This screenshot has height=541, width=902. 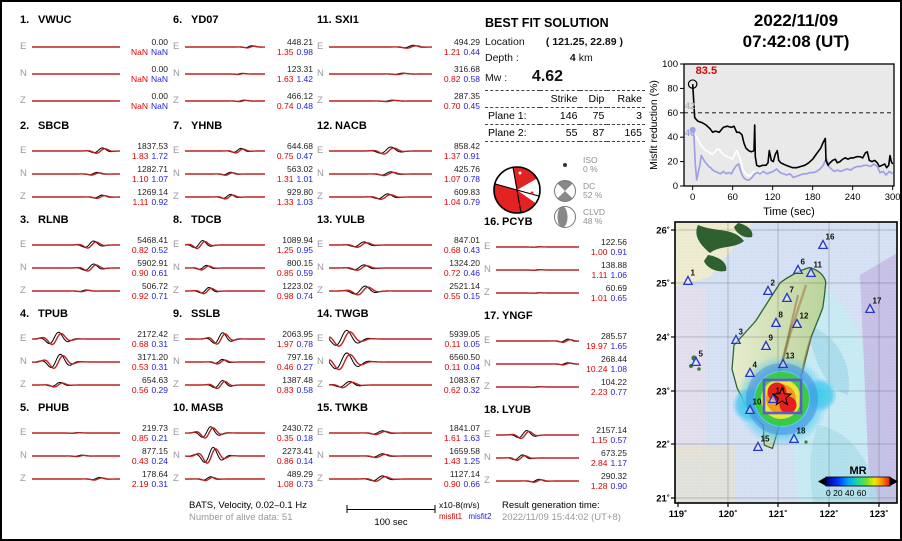 I want to click on observed-waveform, so click(x=380, y=195).